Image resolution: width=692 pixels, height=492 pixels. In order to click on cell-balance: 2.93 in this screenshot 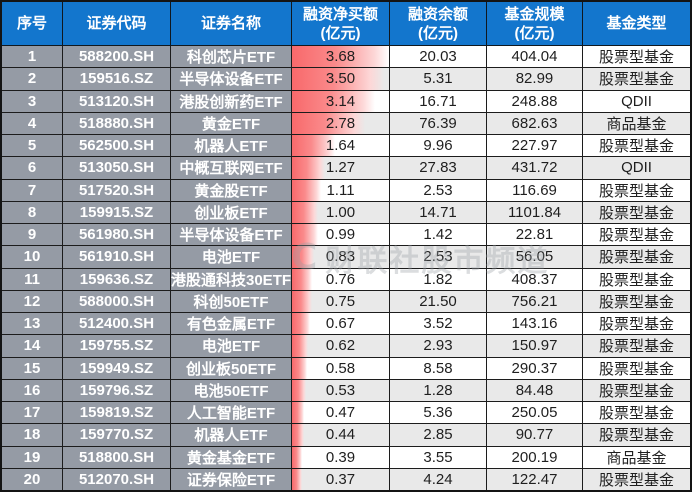, I will do `click(438, 346)`.